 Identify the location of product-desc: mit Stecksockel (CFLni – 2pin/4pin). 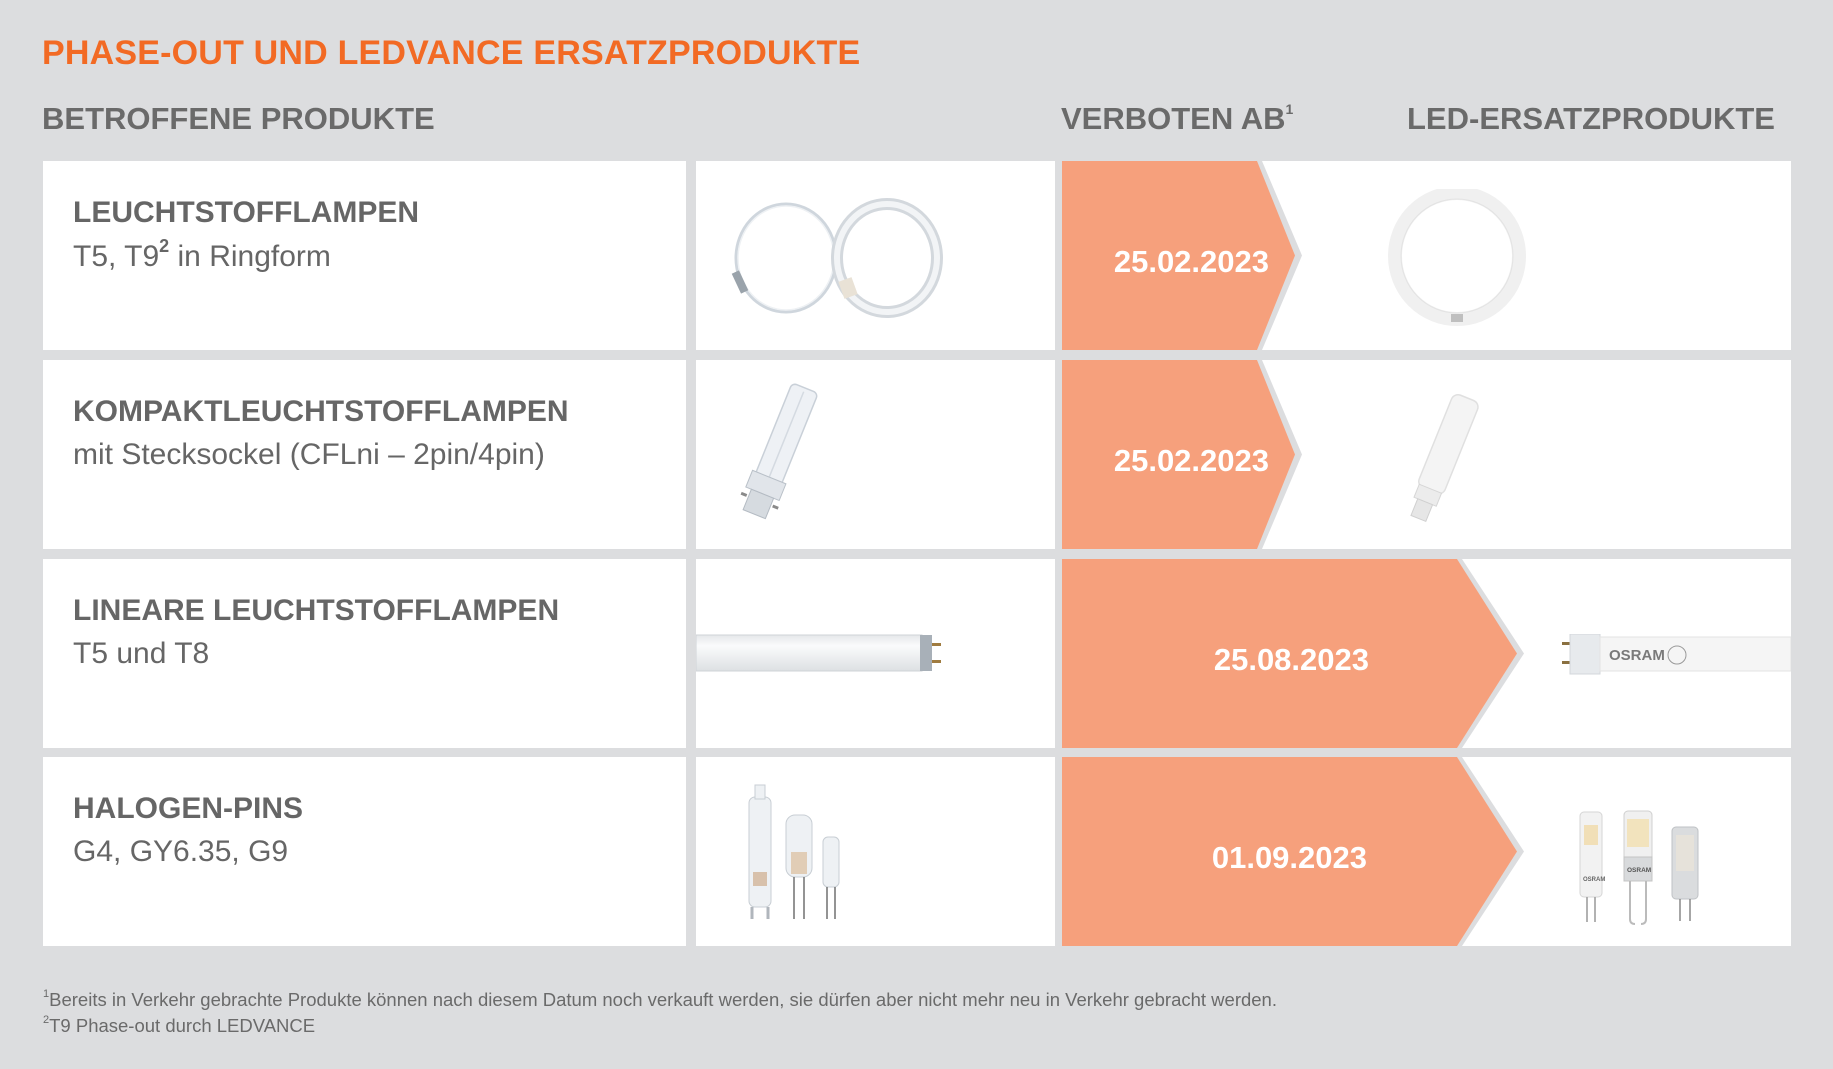
(309, 455).